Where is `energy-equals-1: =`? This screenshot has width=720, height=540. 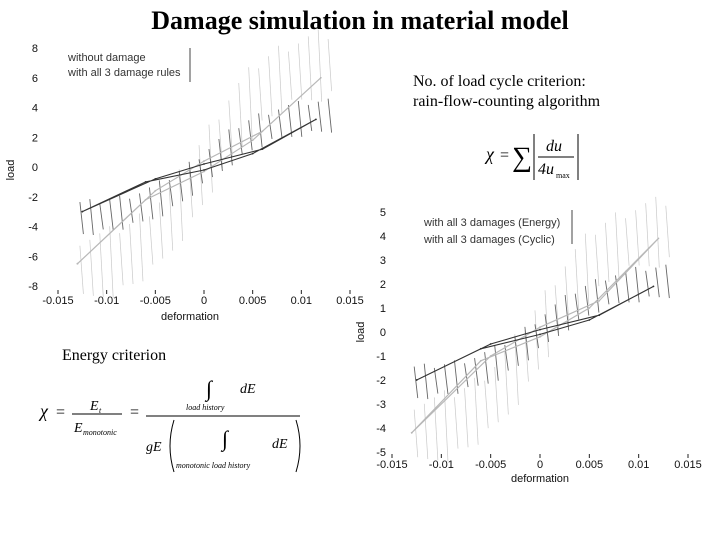
energy-equals-1: = is located at coordinates (60, 412).